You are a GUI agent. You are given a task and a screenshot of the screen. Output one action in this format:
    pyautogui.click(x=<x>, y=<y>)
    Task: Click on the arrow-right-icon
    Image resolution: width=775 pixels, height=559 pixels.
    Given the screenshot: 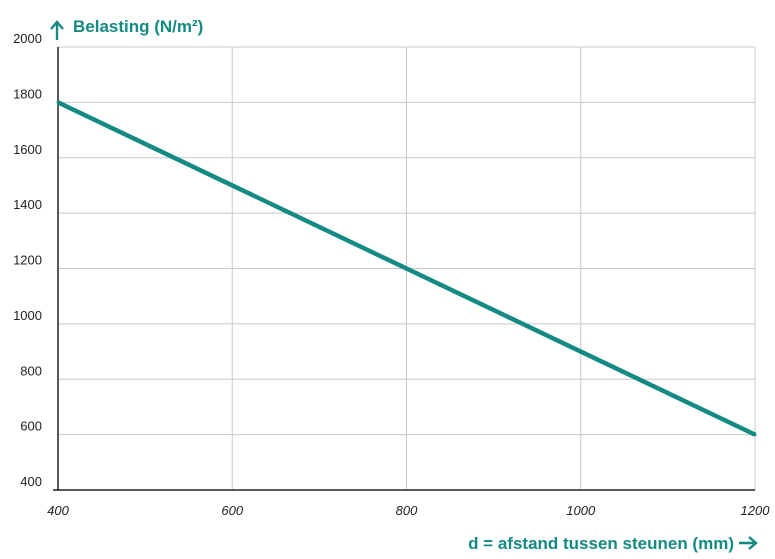 What is the action you would take?
    pyautogui.click(x=748, y=543)
    